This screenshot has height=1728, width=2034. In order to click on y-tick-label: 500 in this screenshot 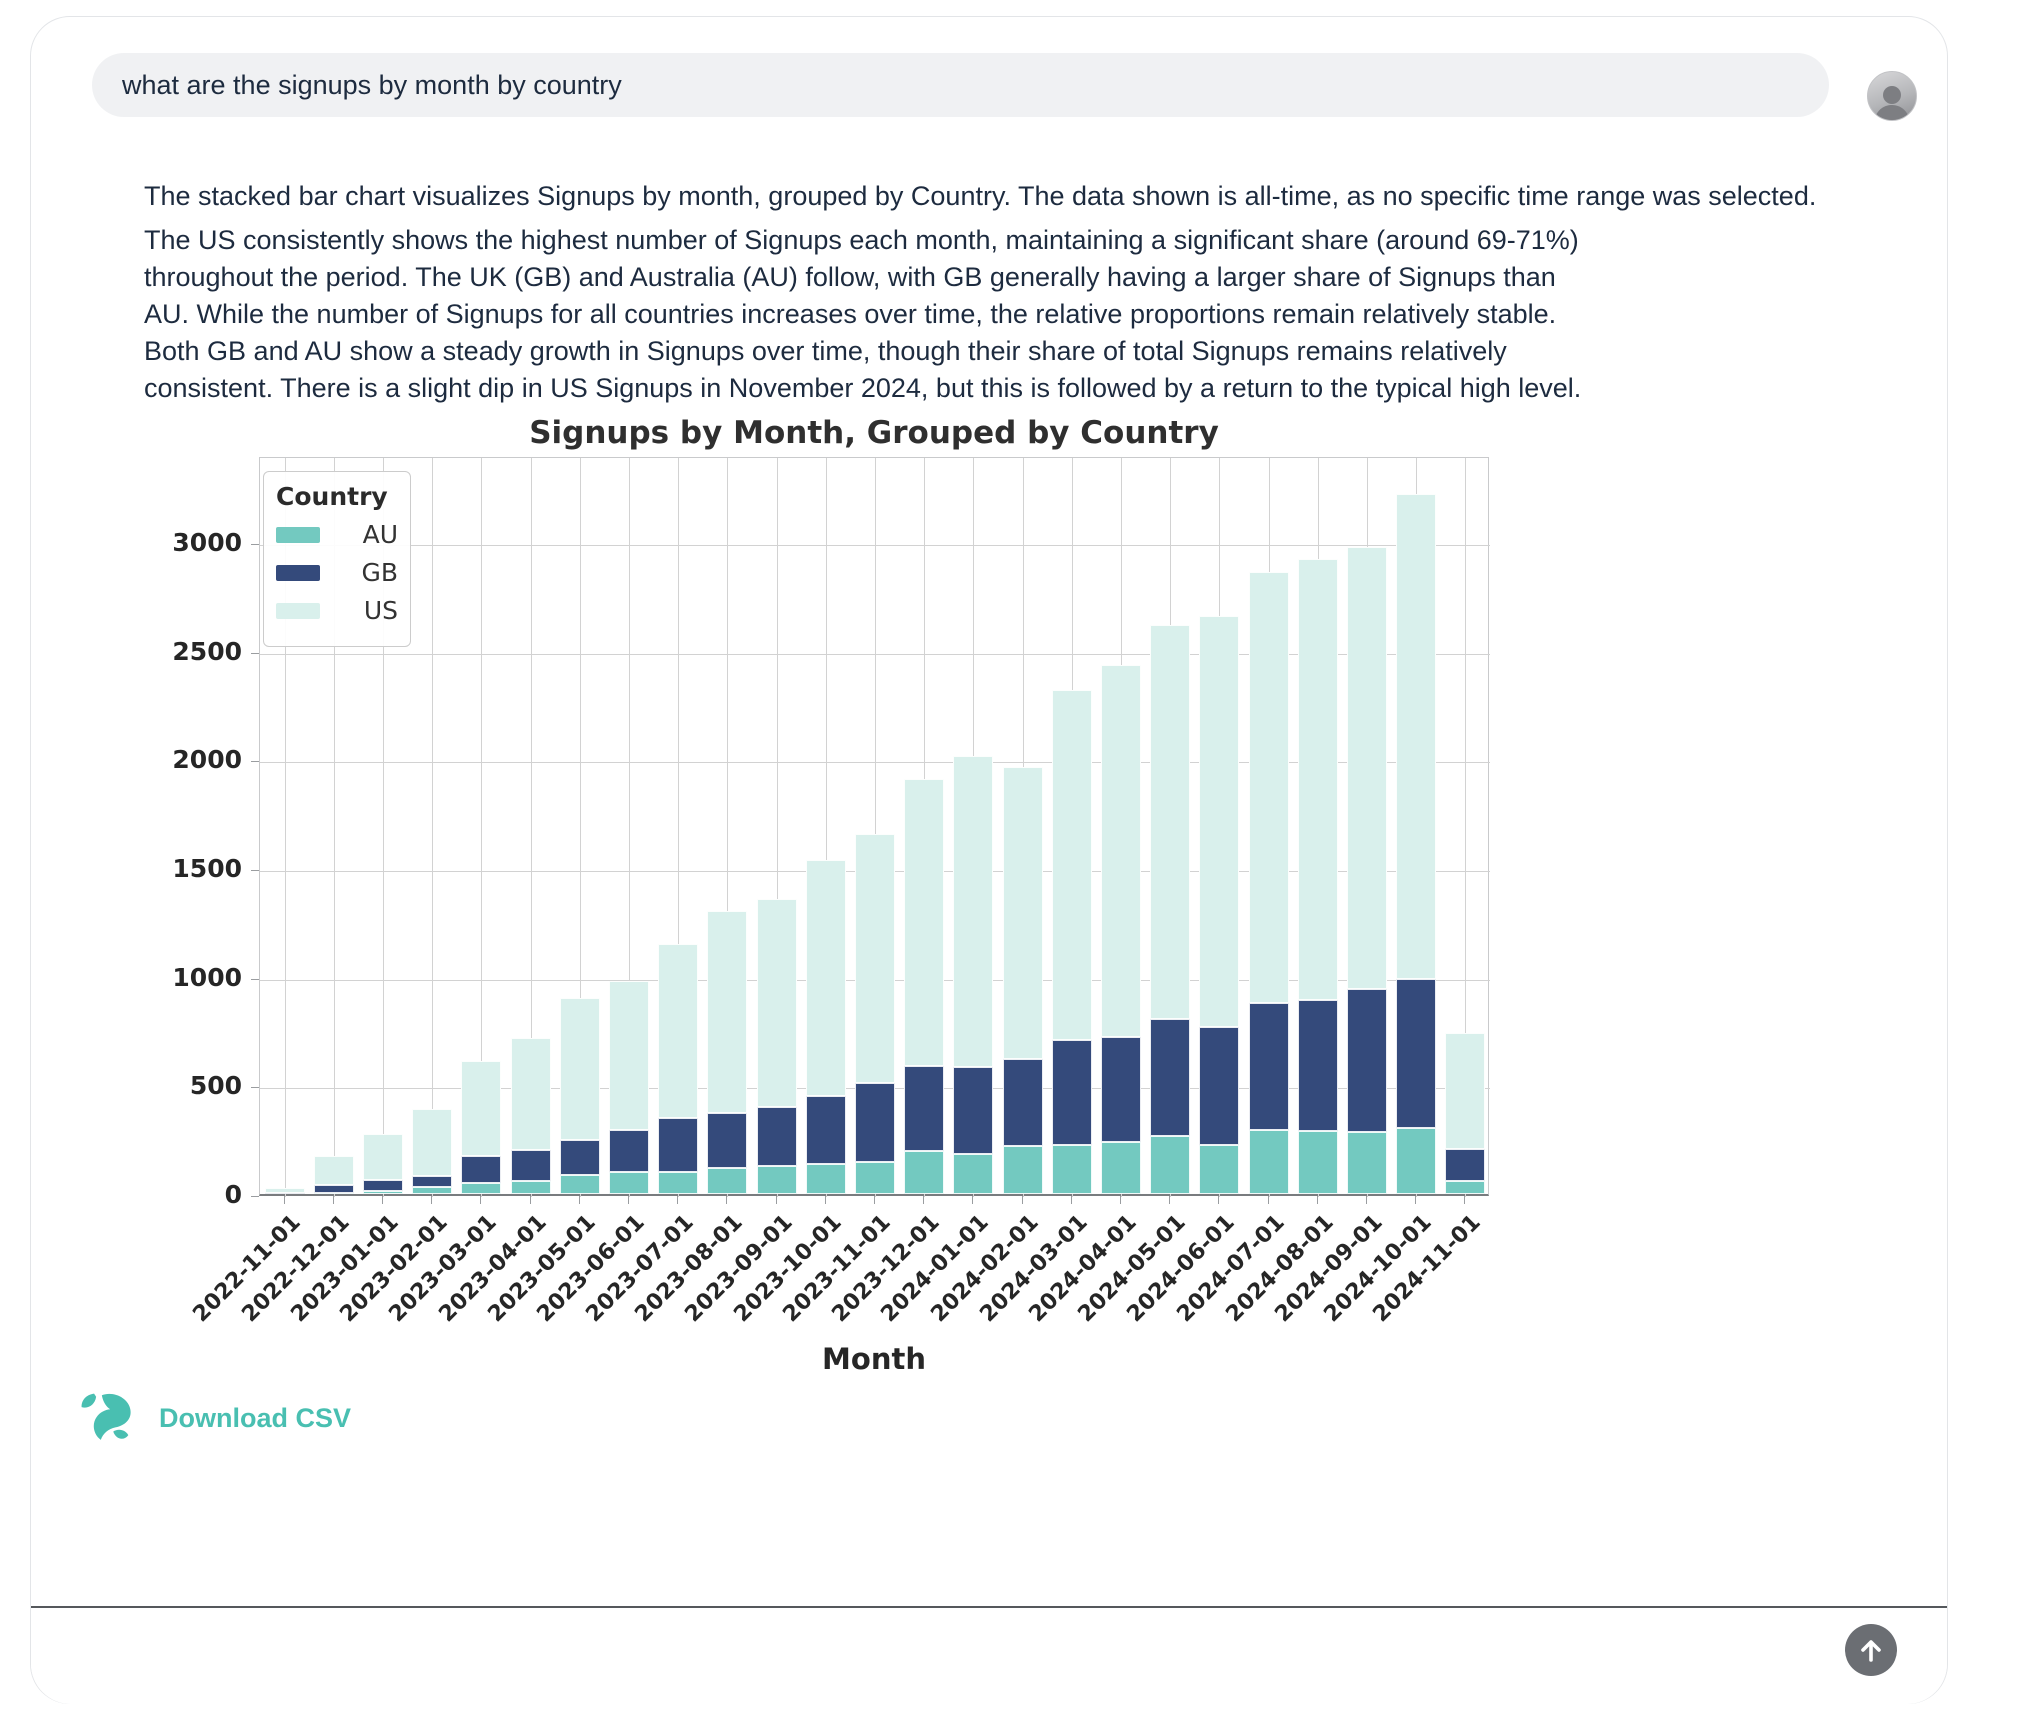, I will do `click(215, 1086)`.